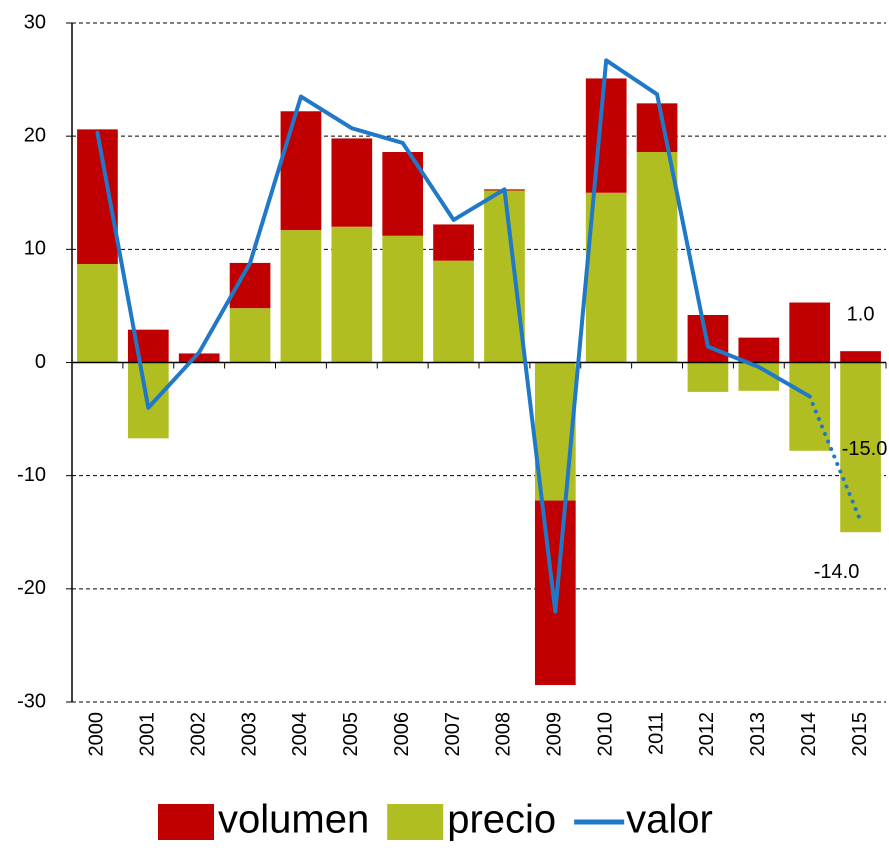 The width and height of the screenshot is (889, 857). I want to click on y-tick-label: 20, so click(35, 135).